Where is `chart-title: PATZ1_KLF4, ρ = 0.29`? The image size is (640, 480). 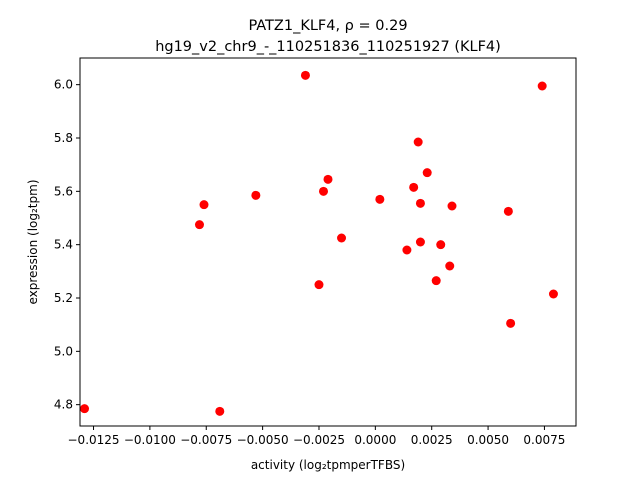
chart-title: PATZ1_KLF4, ρ = 0.29 is located at coordinates (327, 26).